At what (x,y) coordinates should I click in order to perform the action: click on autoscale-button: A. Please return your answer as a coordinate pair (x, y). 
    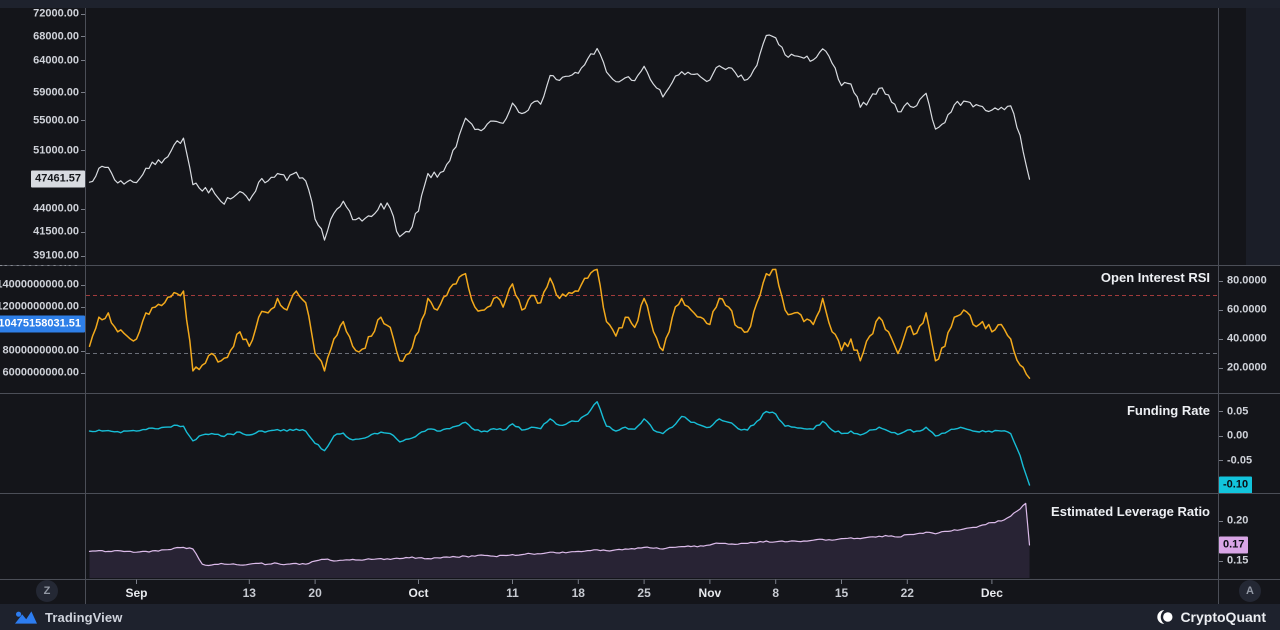
    Looking at the image, I should click on (1250, 591).